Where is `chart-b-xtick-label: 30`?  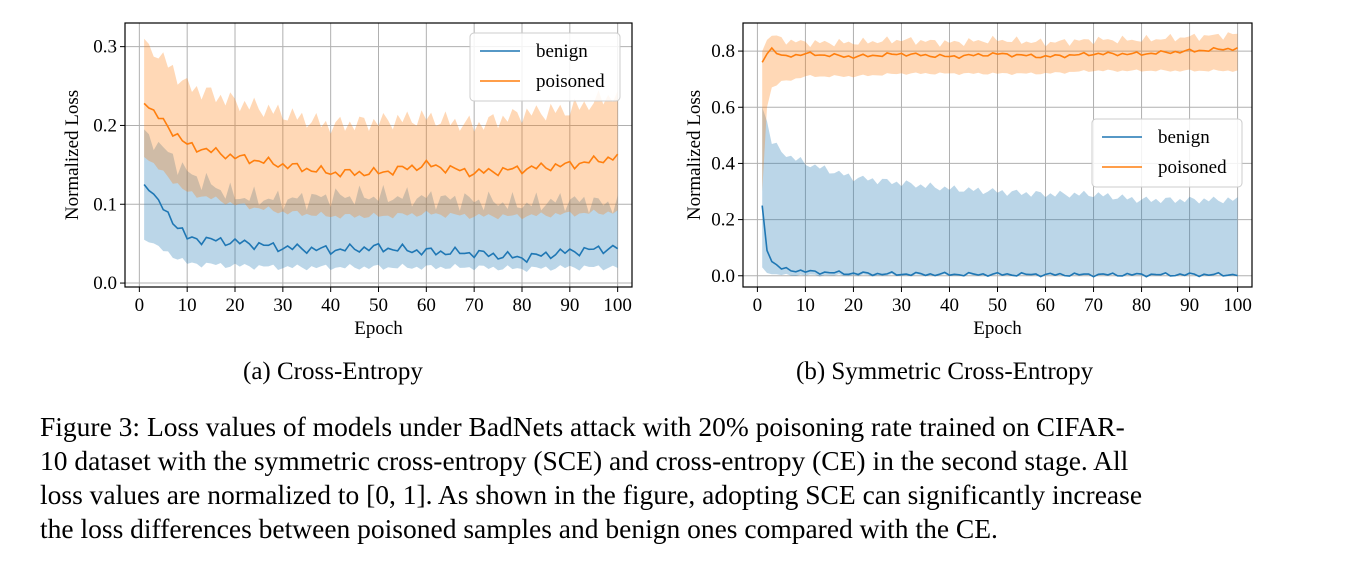
chart-b-xtick-label: 30 is located at coordinates (901, 305).